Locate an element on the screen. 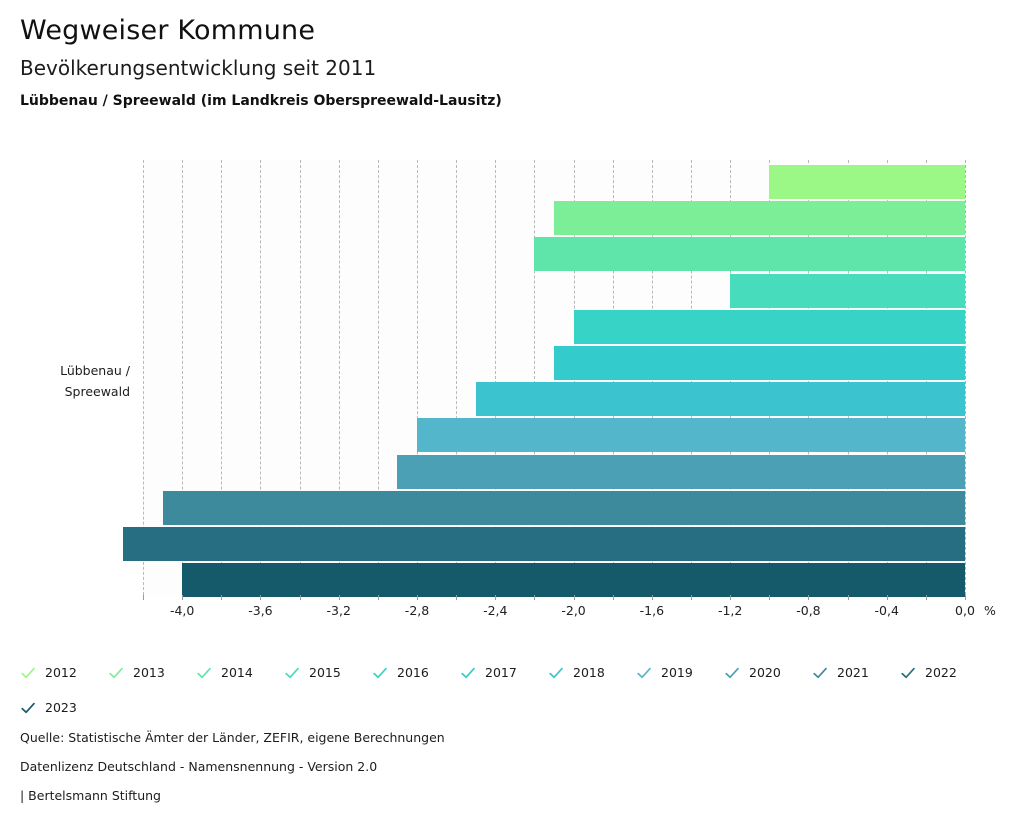 The width and height of the screenshot is (1024, 835). legend-item-2017: 2017 is located at coordinates (504, 672).